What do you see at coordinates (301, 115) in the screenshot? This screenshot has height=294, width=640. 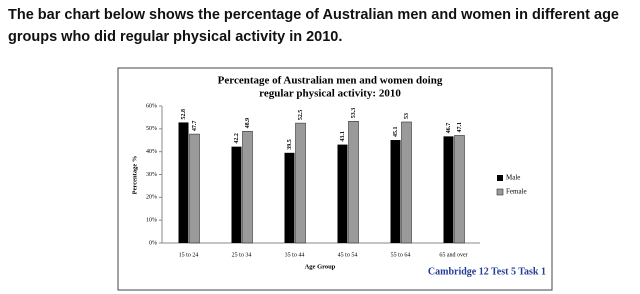 I see `value-label: 52.5` at bounding box center [301, 115].